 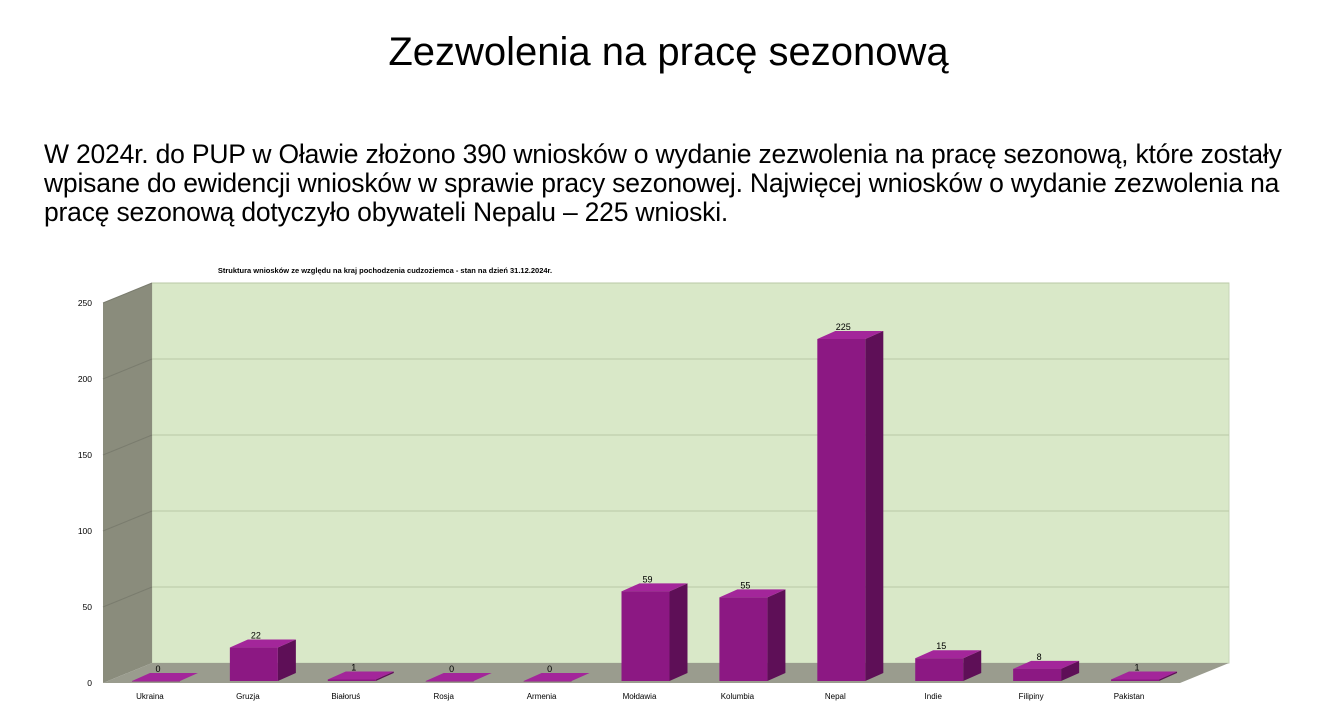 What do you see at coordinates (640, 696) in the screenshot?
I see `x-tick-label: Mołdawia` at bounding box center [640, 696].